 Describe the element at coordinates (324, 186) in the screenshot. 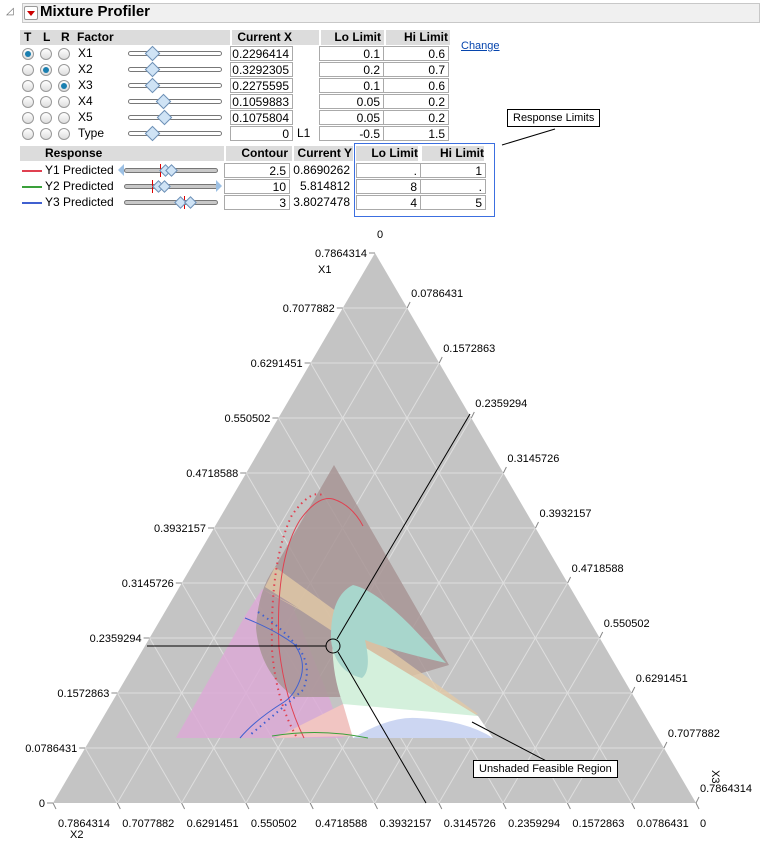

I see `current-y-value: 5.814812` at that location.